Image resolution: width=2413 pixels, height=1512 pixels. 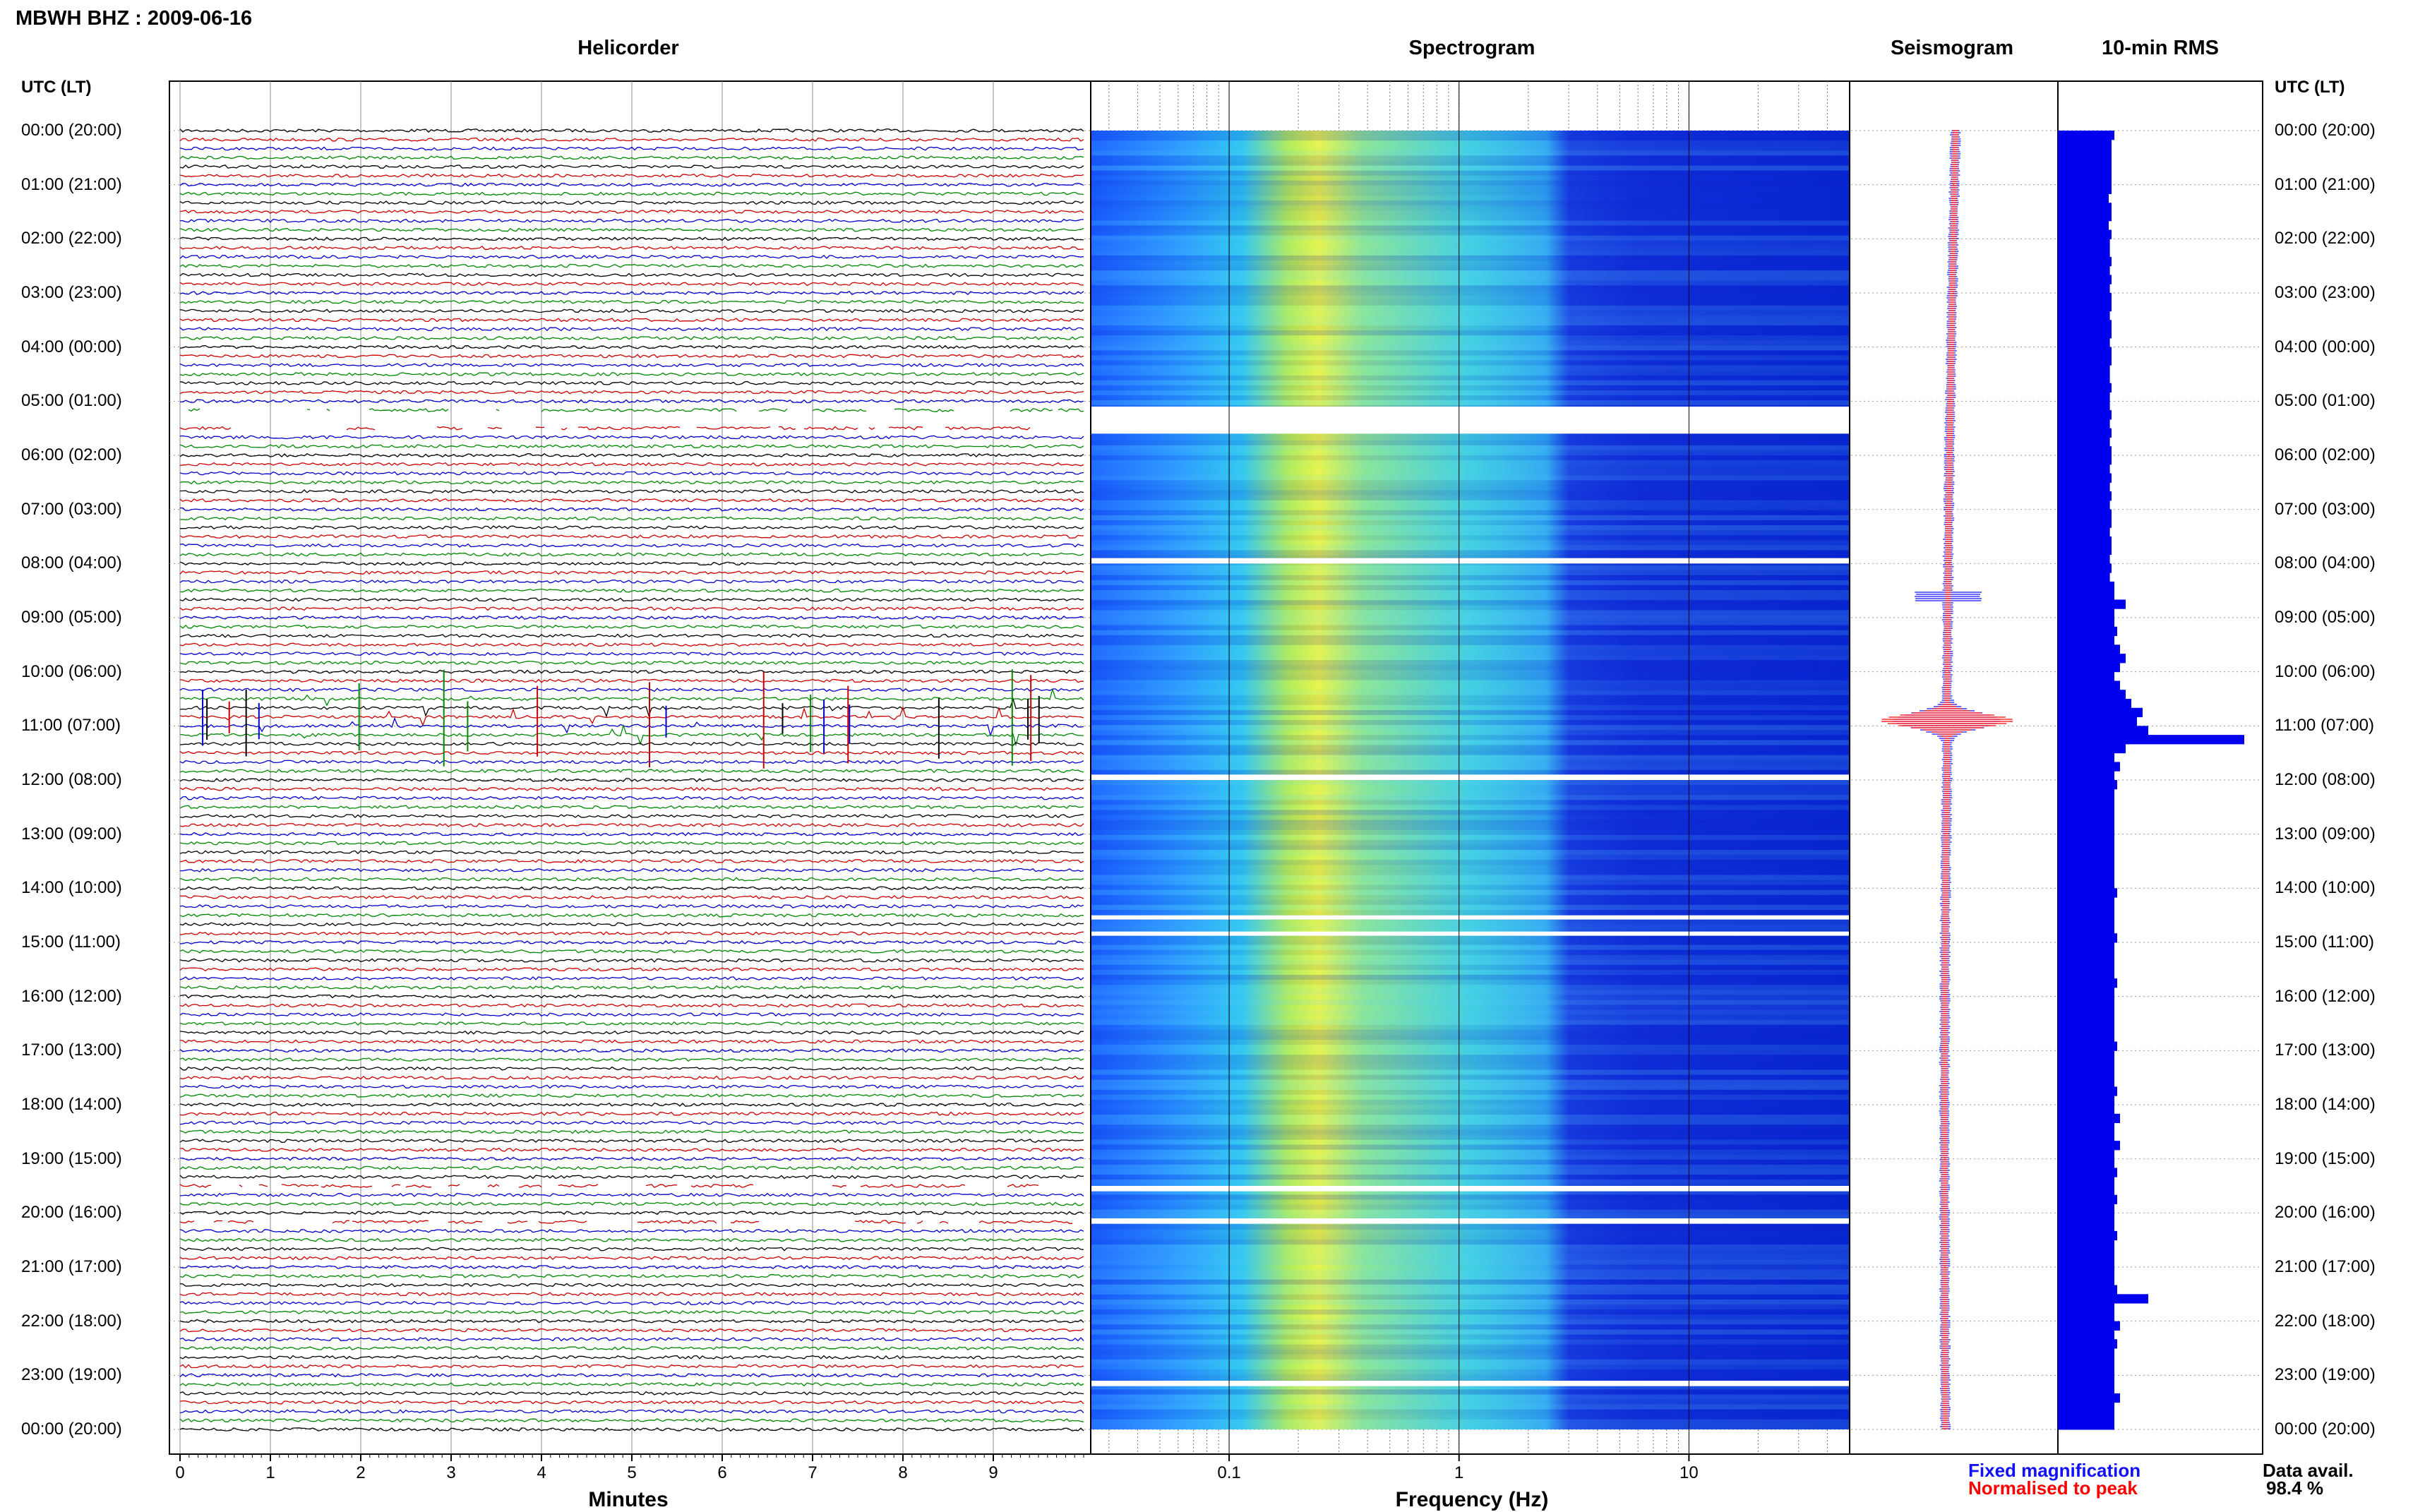 What do you see at coordinates (2160, 768) in the screenshot?
I see `rms-panel` at bounding box center [2160, 768].